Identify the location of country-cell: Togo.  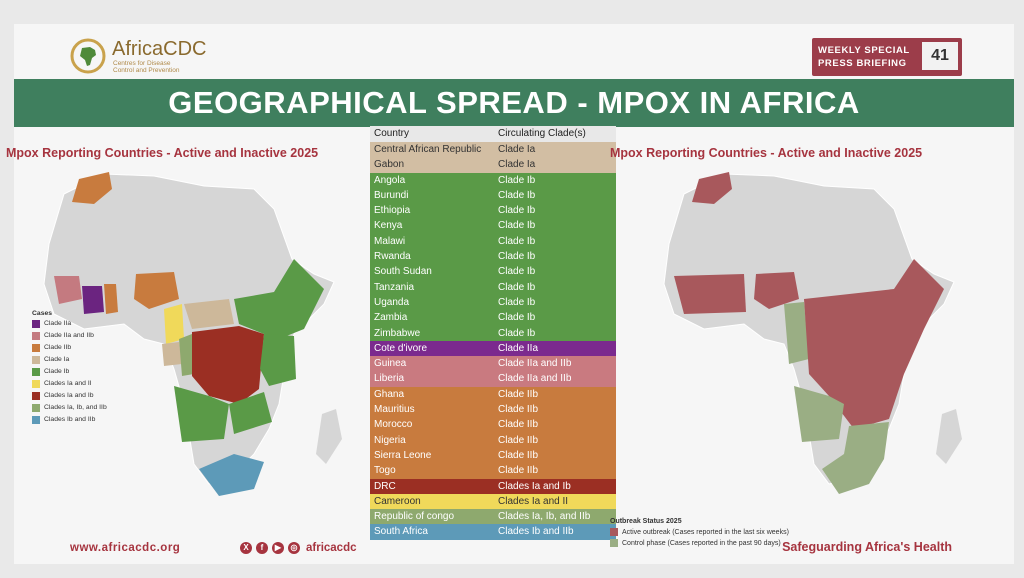
(385, 471).